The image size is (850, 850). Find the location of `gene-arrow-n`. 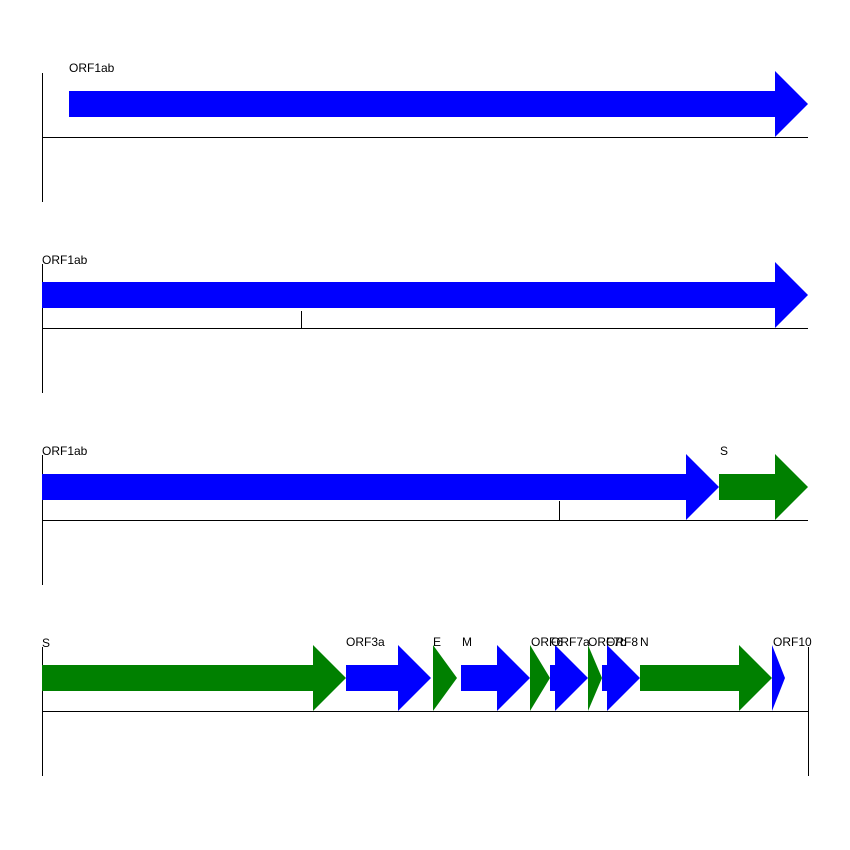

gene-arrow-n is located at coordinates (706, 678).